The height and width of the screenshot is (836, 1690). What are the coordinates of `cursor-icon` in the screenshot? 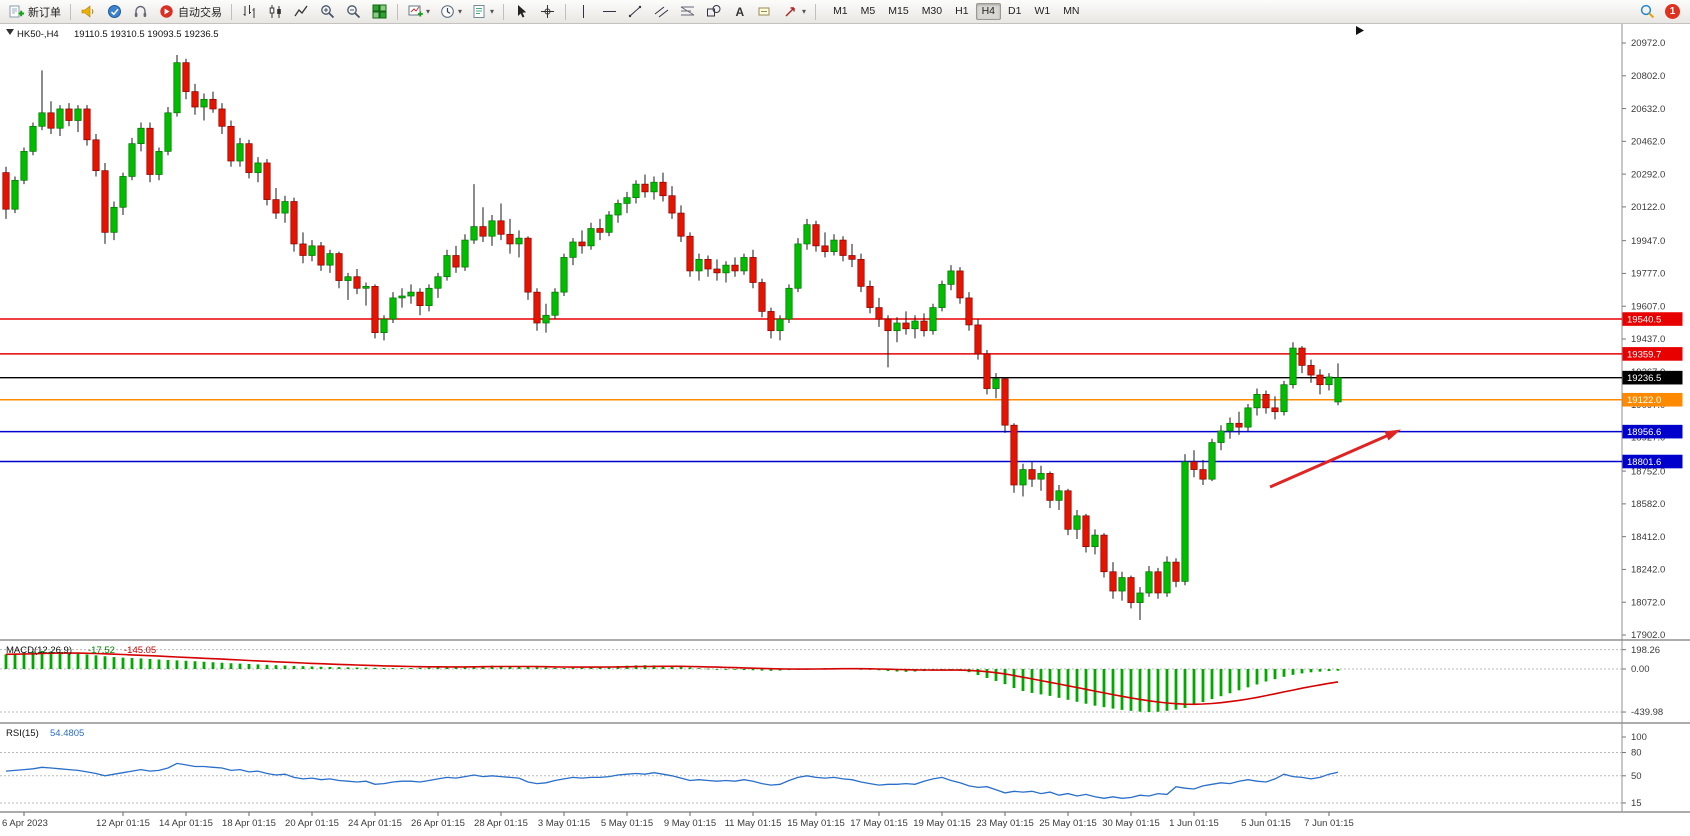 It's located at (522, 11).